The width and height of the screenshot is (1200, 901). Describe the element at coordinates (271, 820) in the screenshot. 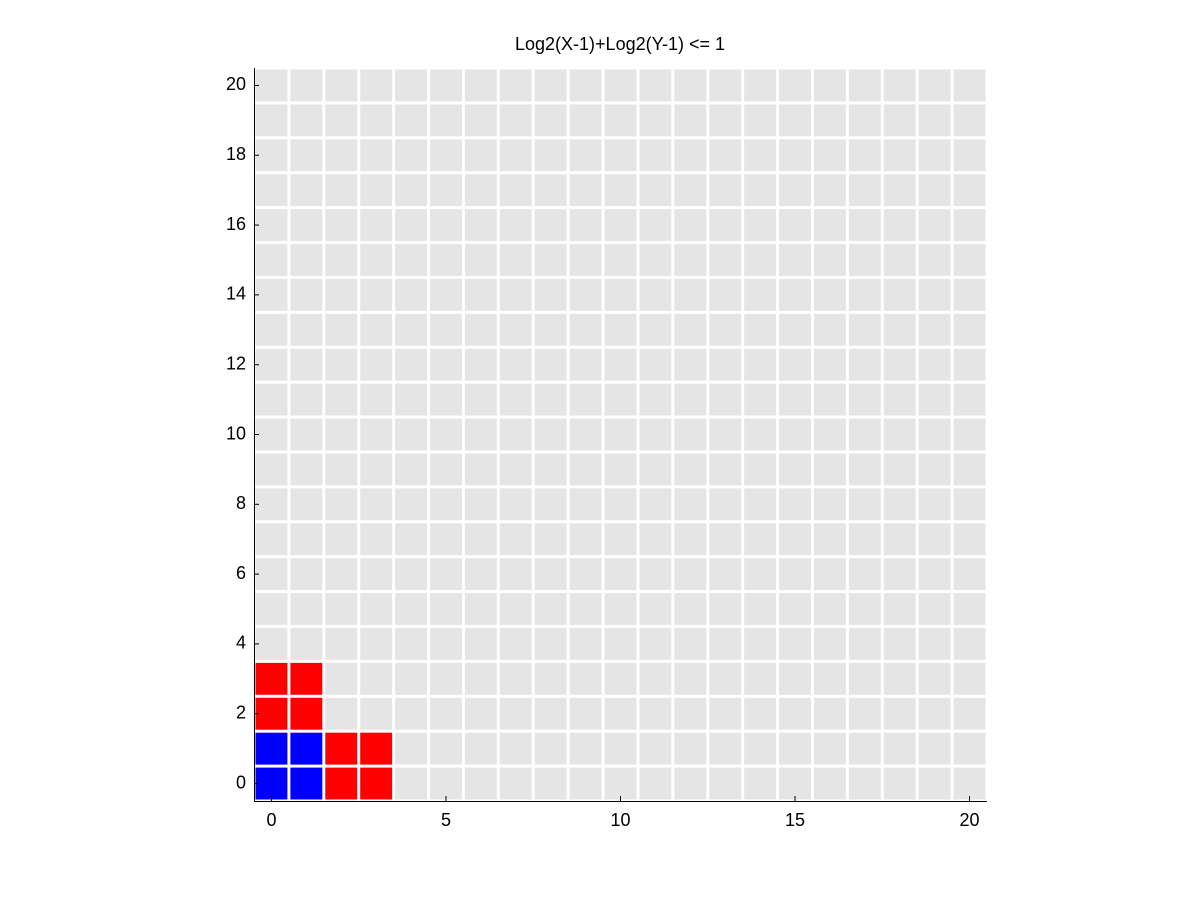

I see `x-tick-label: 0` at that location.